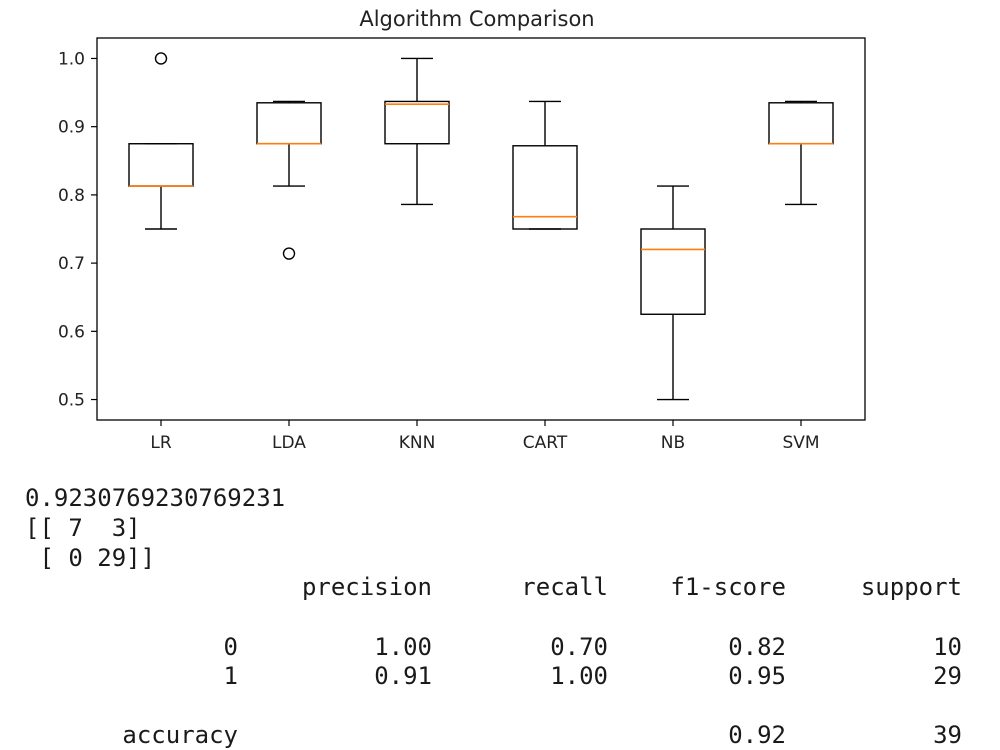  I want to click on y-tick-label: 0.8, so click(71, 196).